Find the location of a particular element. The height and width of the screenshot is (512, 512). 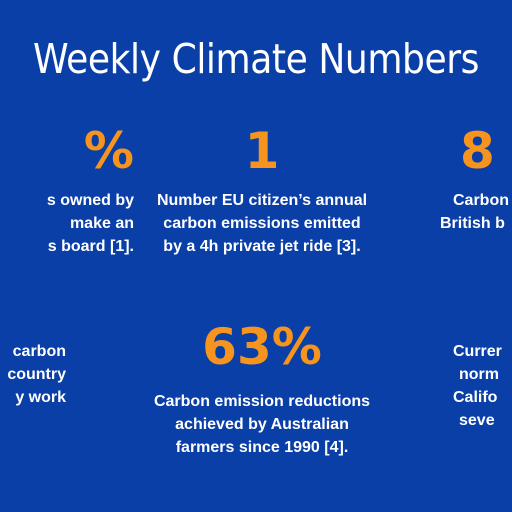

stat-description-line: carbon emissions emitted is located at coordinates (262, 223).